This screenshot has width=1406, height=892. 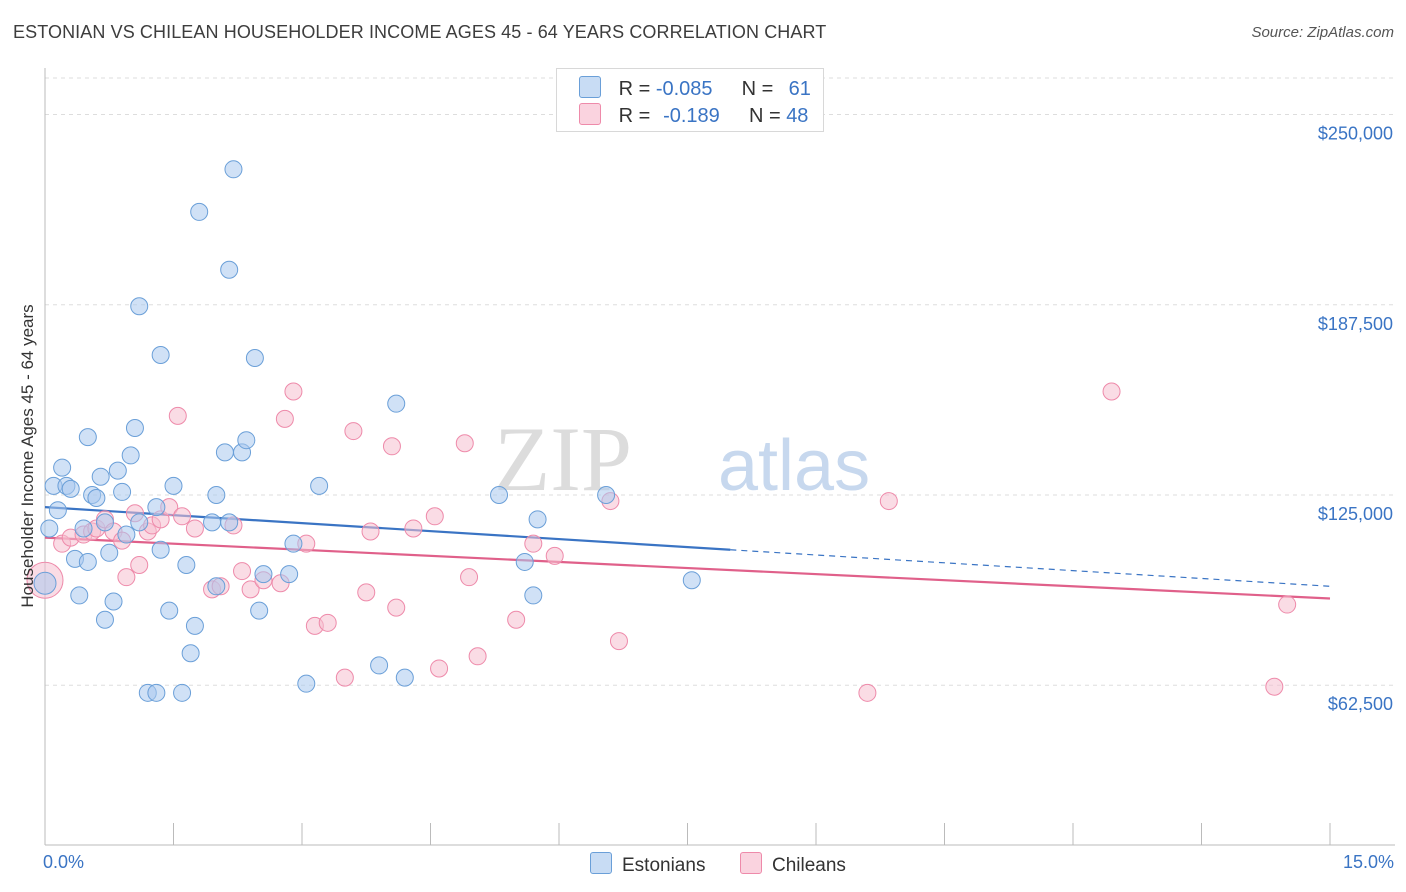 What do you see at coordinates (809, 865) in the screenshot?
I see `chileans-legend-label: Chileans` at bounding box center [809, 865].